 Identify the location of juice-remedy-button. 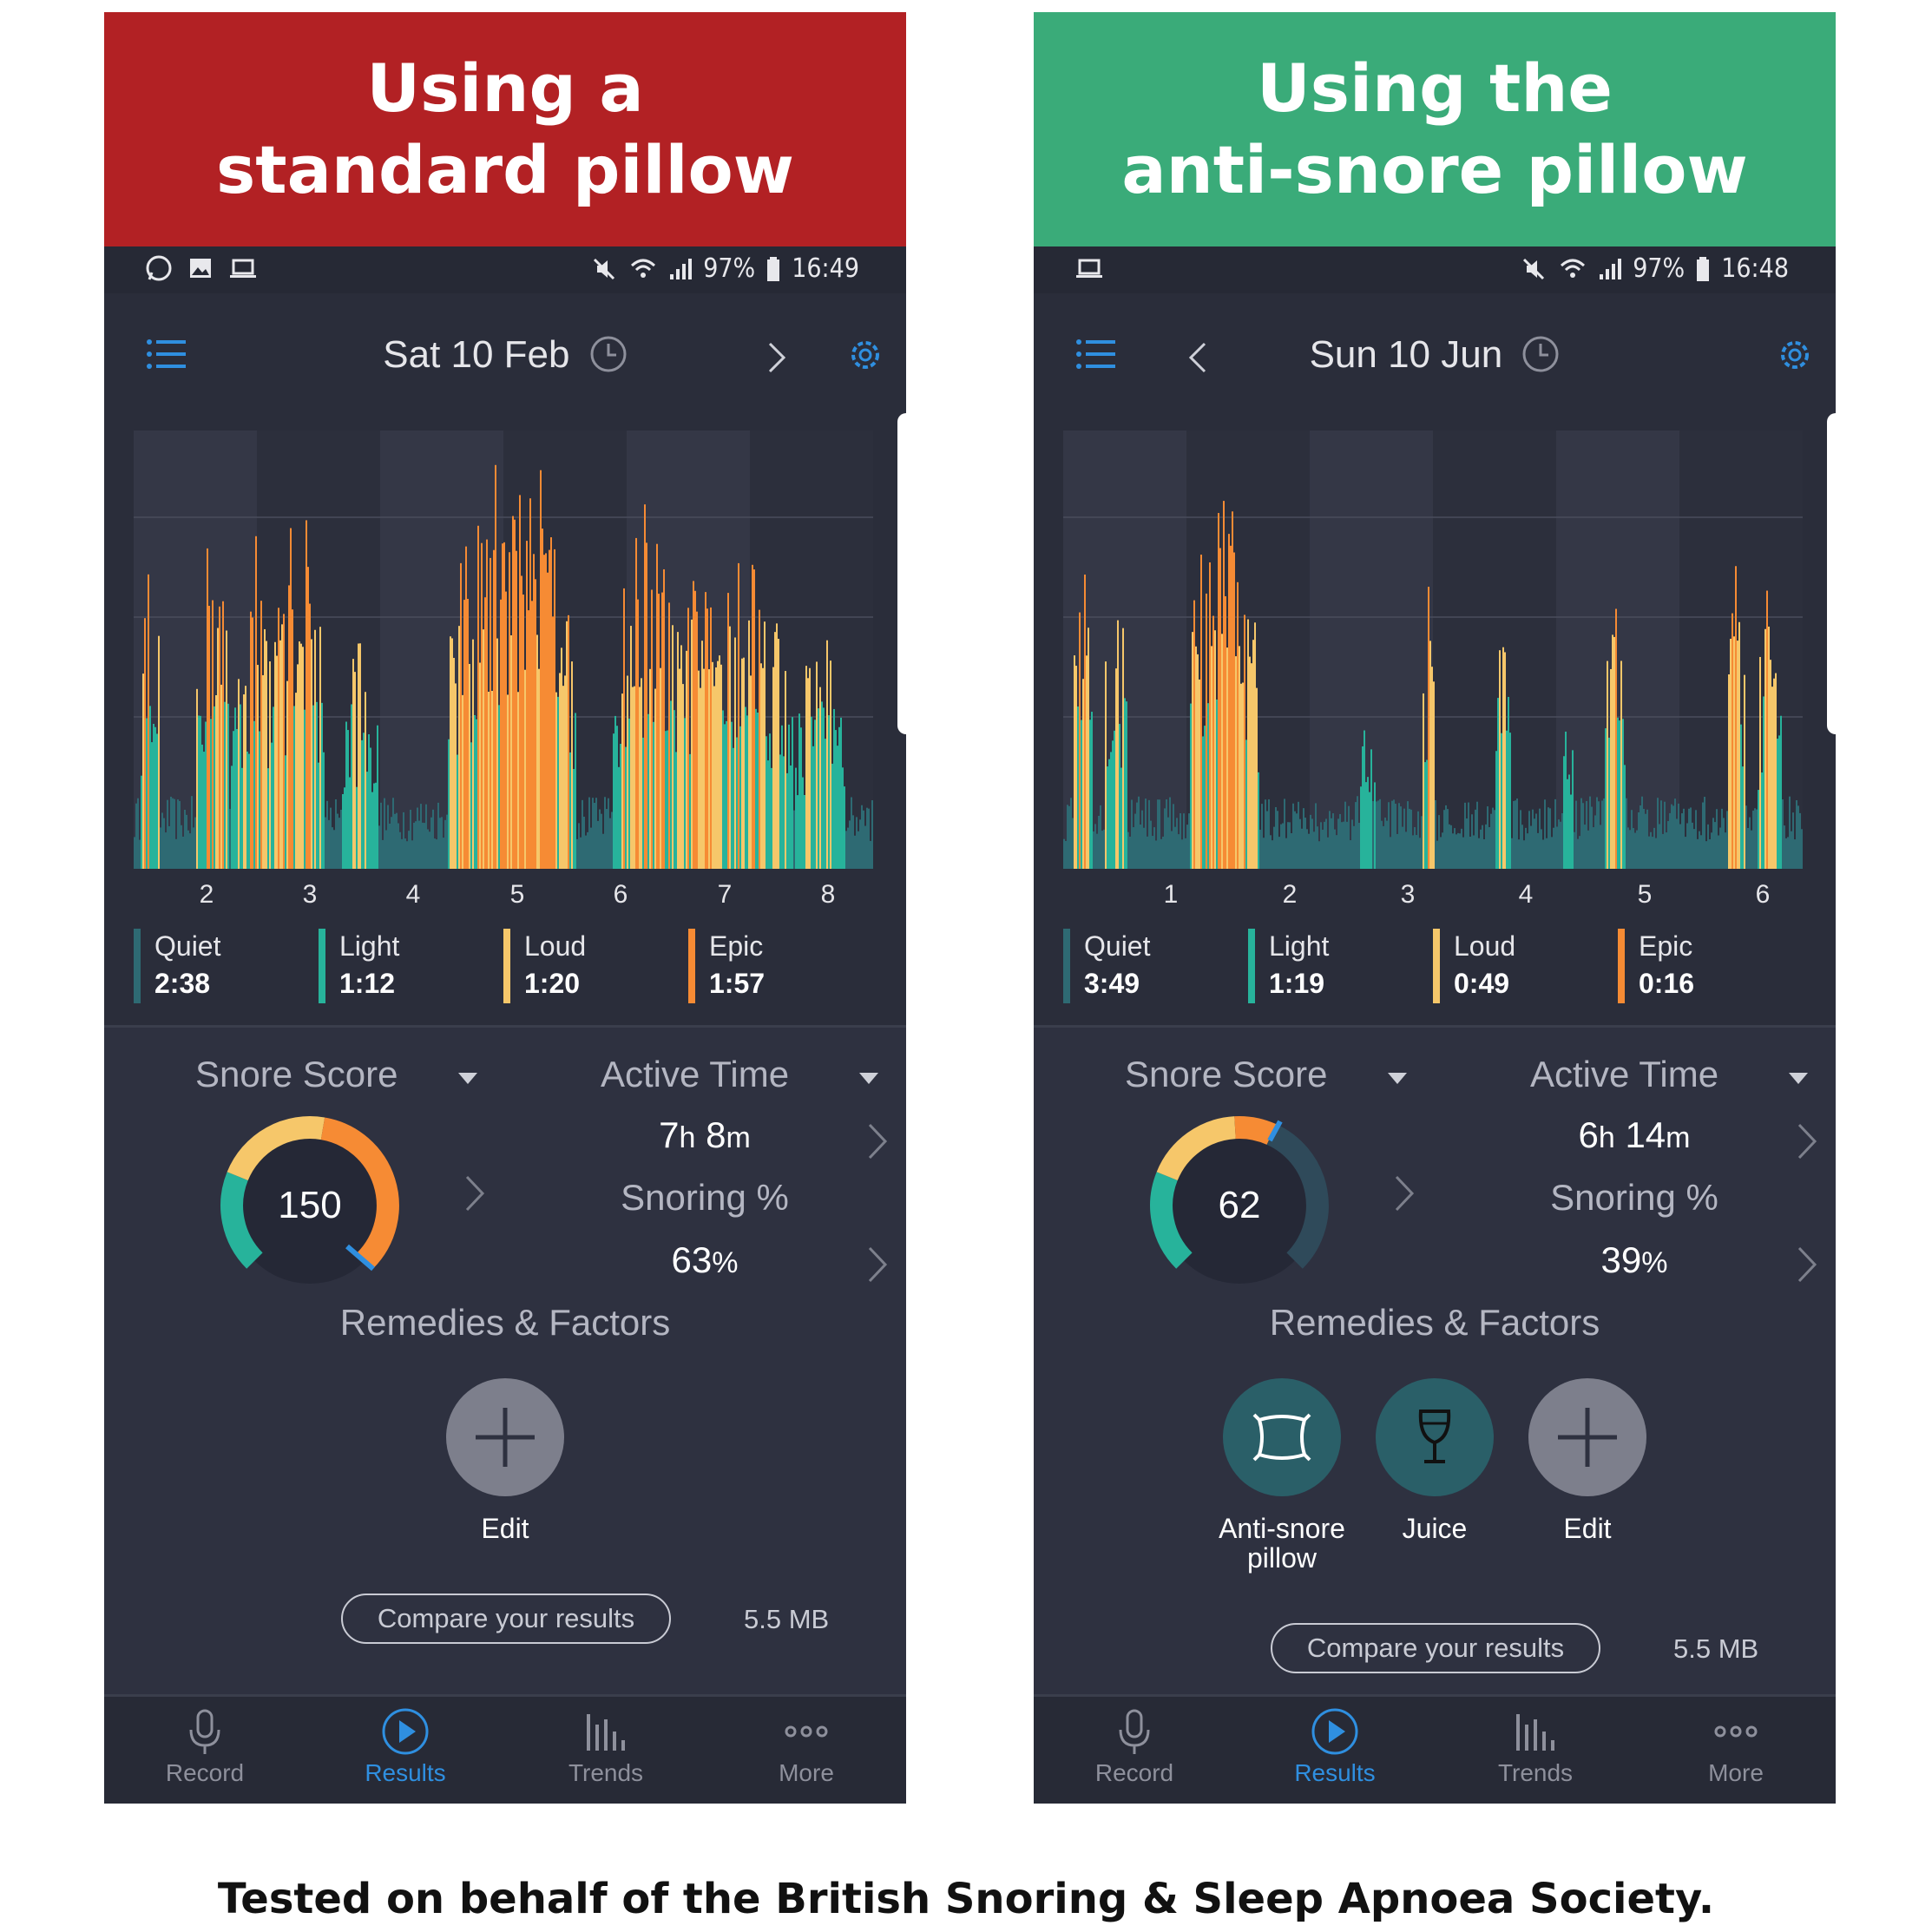
(1435, 1437).